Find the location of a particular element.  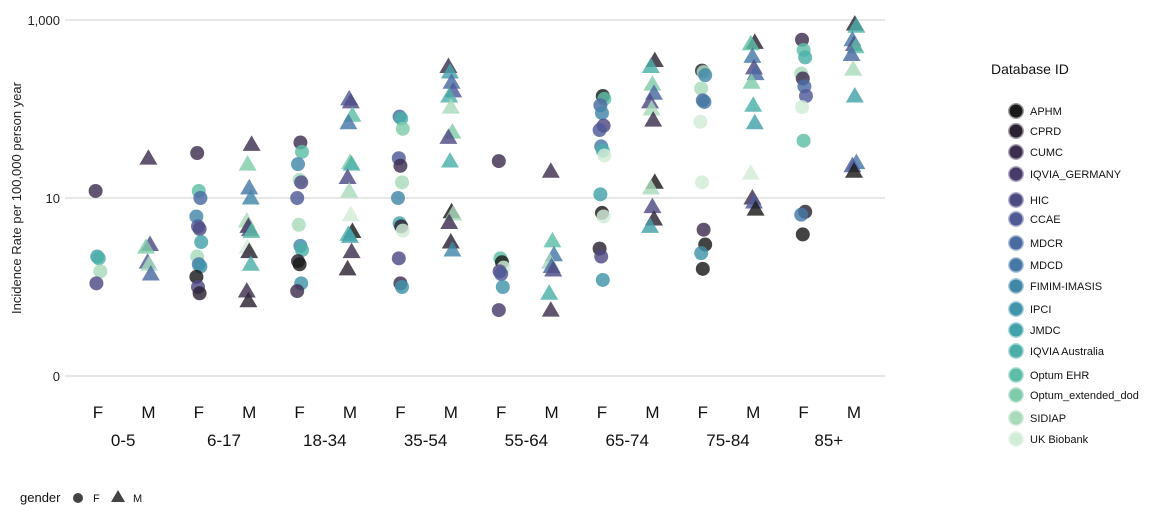

legend-label: SIDIAP is located at coordinates (1048, 419).